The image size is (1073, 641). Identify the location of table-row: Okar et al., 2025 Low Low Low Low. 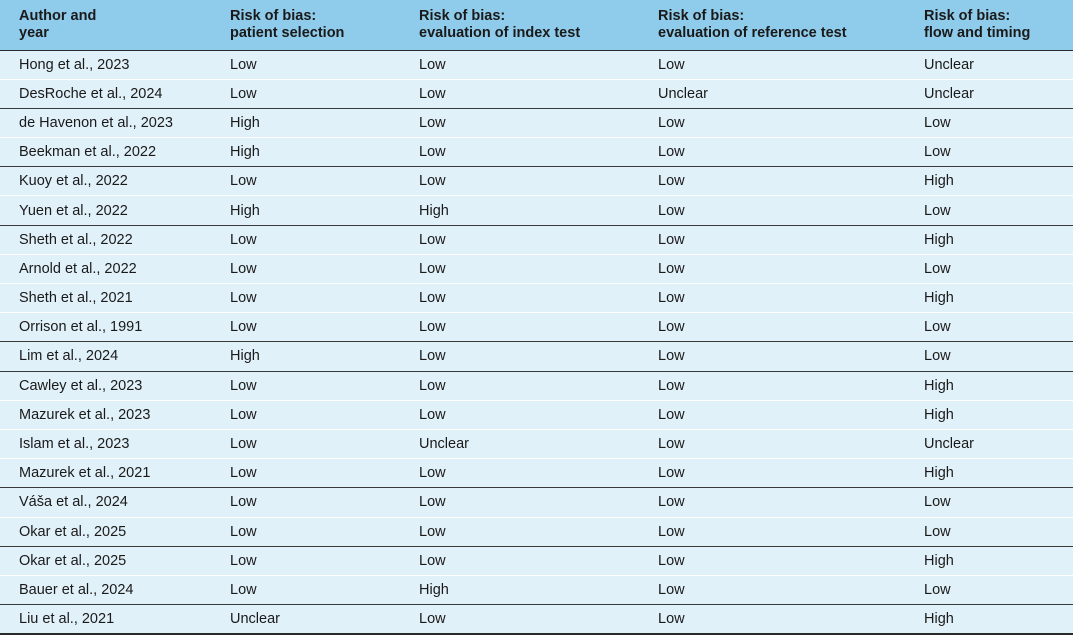
(536, 532).